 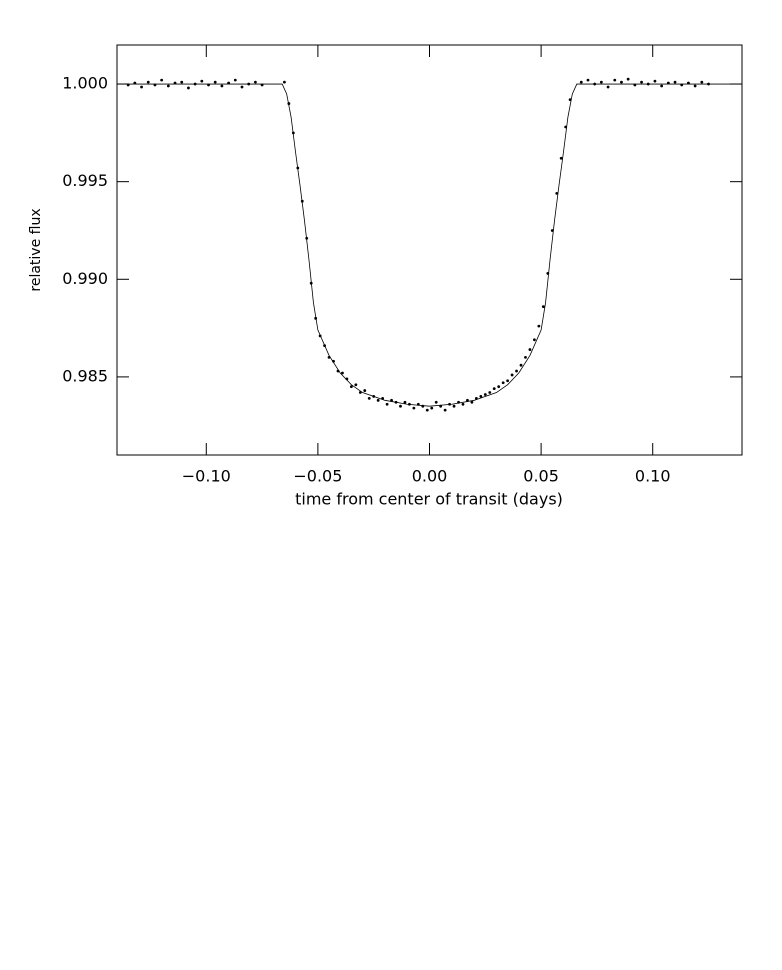 I want to click on y-axis-title: relative flux, so click(x=36, y=249).